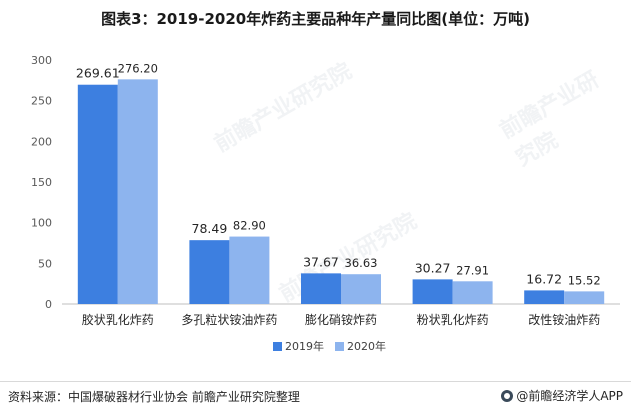 This screenshot has height=419, width=631. What do you see at coordinates (229, 319) in the screenshot?
I see `category-label: 多孔粒状铵油炸药` at bounding box center [229, 319].